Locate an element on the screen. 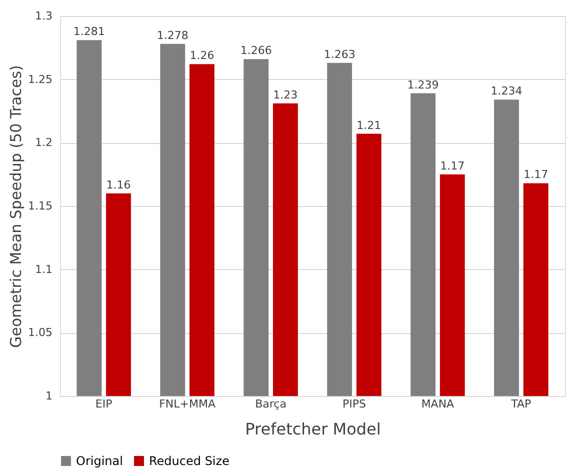 This screenshot has height=475, width=577. y-tick-label: 1.3 is located at coordinates (43, 16).